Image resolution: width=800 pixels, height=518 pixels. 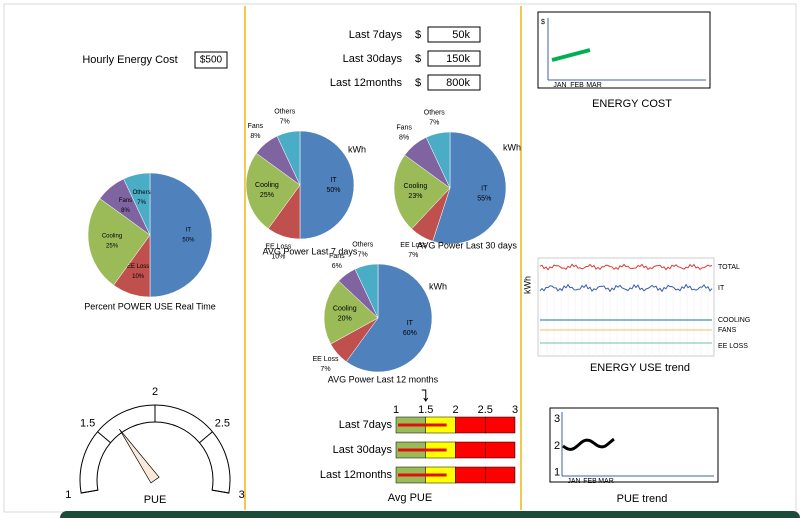 What do you see at coordinates (733, 346) in the screenshot?
I see `legend-label: EE LOSS` at bounding box center [733, 346].